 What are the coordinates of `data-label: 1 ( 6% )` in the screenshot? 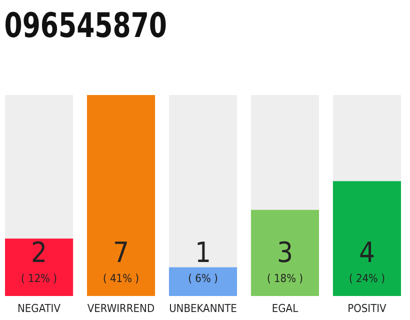 It's located at (203, 260).